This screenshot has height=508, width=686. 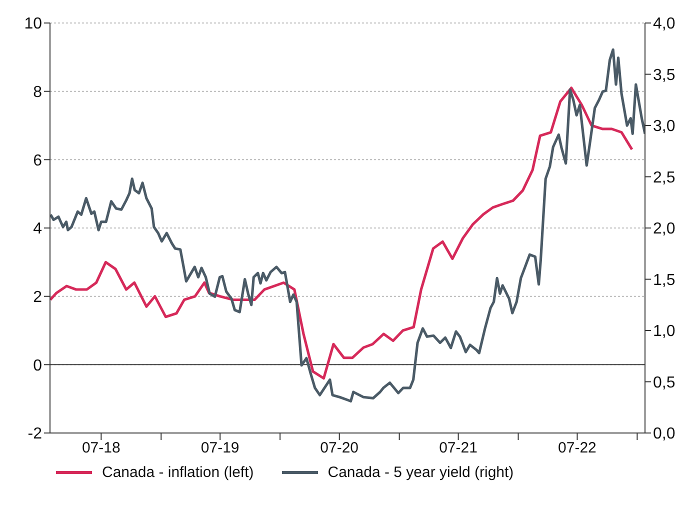 I want to click on x-tick-label: 07-21, so click(x=458, y=448).